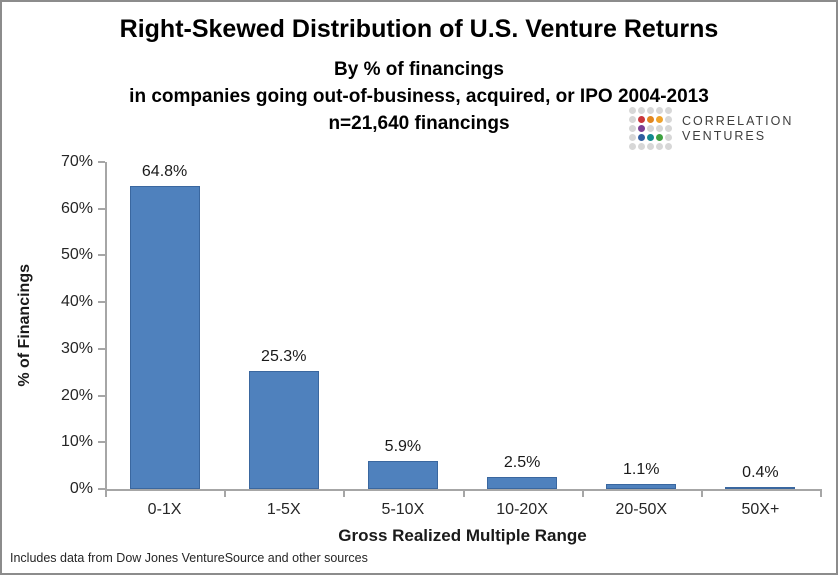  What do you see at coordinates (402, 475) in the screenshot?
I see `bar-5-10x` at bounding box center [402, 475].